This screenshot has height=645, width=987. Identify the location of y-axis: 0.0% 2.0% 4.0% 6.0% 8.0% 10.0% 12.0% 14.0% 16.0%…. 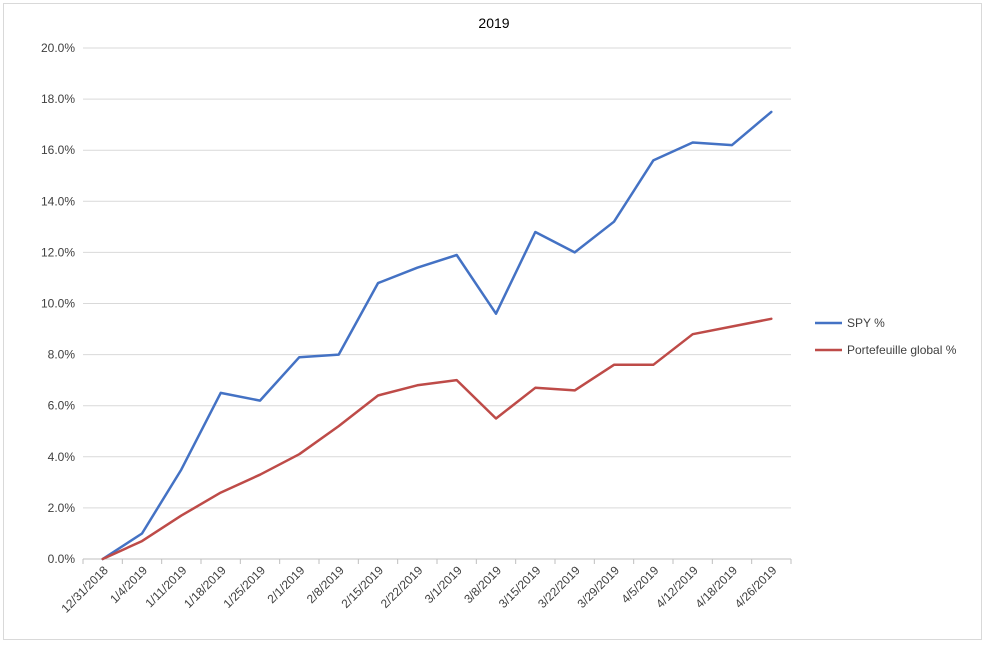
(58, 303).